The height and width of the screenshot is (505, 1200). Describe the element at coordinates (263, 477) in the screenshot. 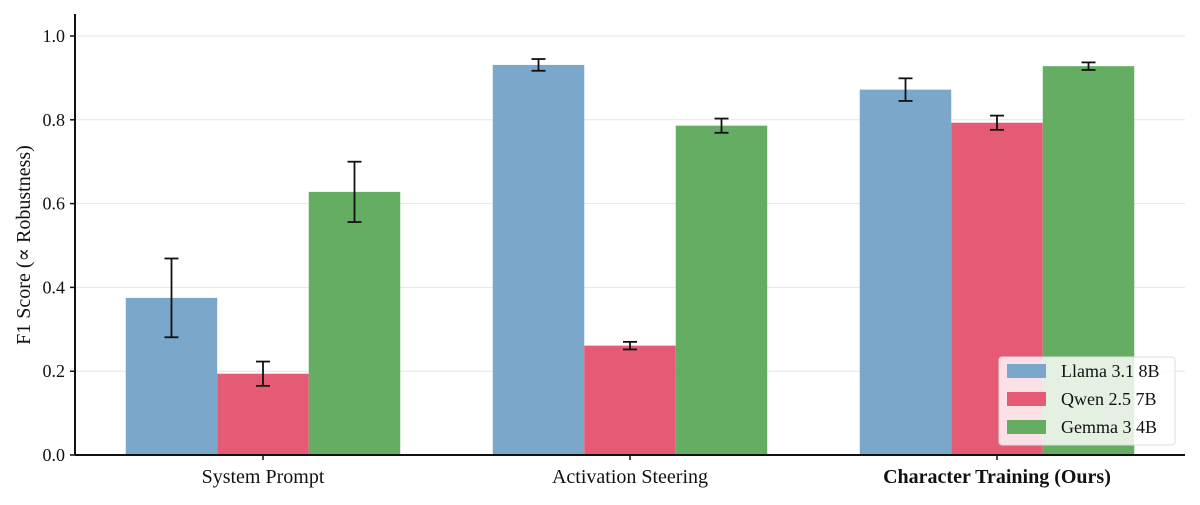

I see `x-tick-label: System Prompt` at that location.